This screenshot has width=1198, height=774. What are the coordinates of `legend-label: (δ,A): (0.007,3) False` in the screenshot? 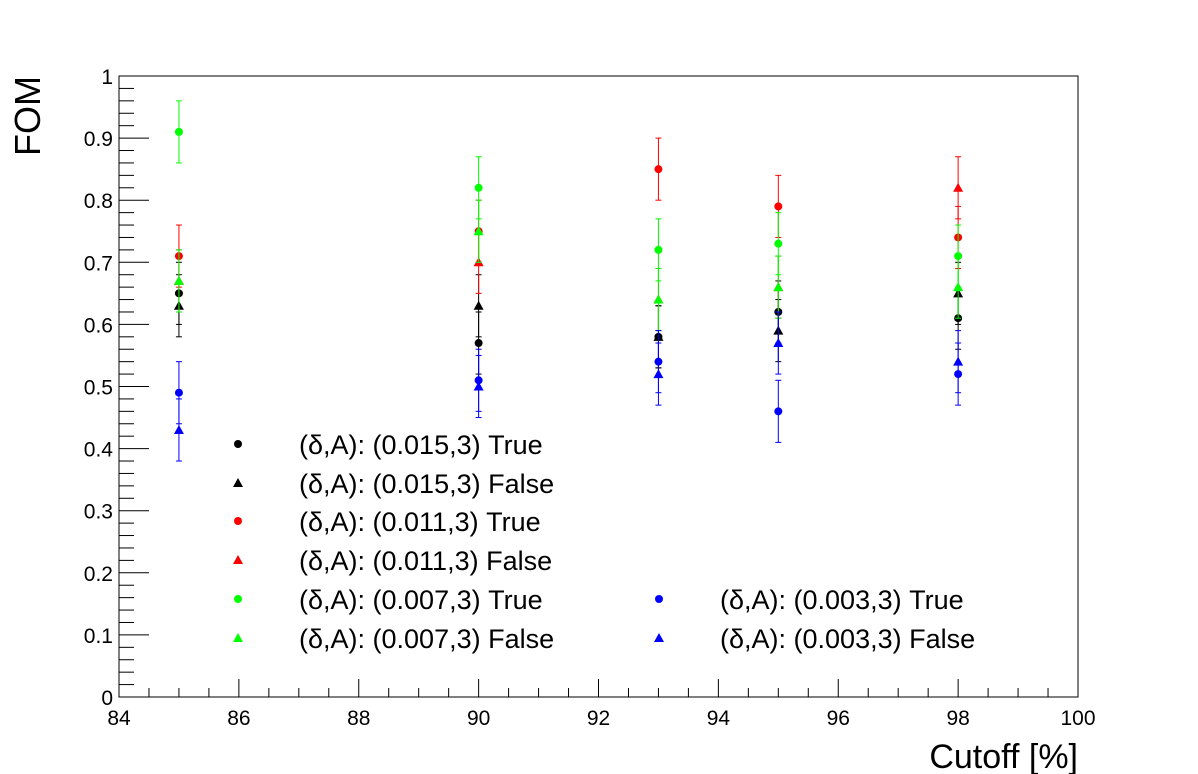 It's located at (426, 639).